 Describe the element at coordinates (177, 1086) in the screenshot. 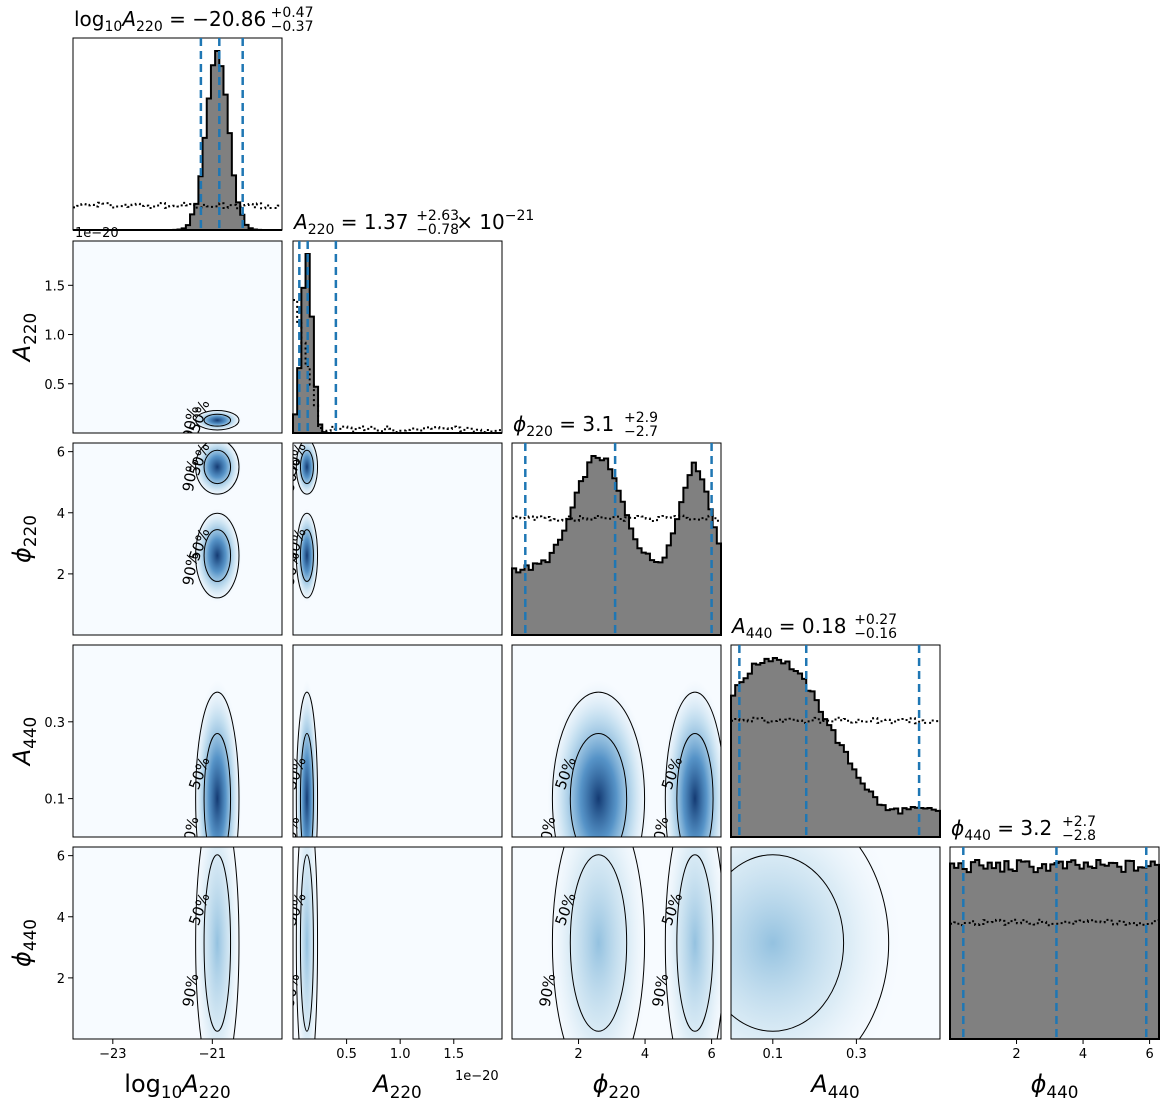

I see `xlabel-log10A220: log10A220` at that location.